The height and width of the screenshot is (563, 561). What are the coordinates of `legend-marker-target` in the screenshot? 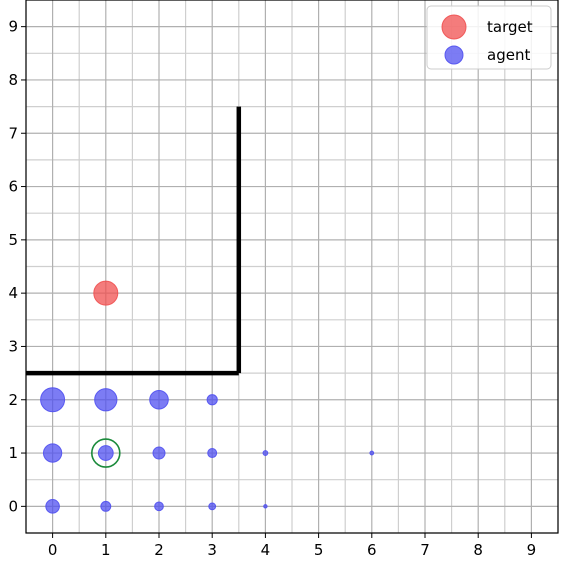 It's located at (454, 27).